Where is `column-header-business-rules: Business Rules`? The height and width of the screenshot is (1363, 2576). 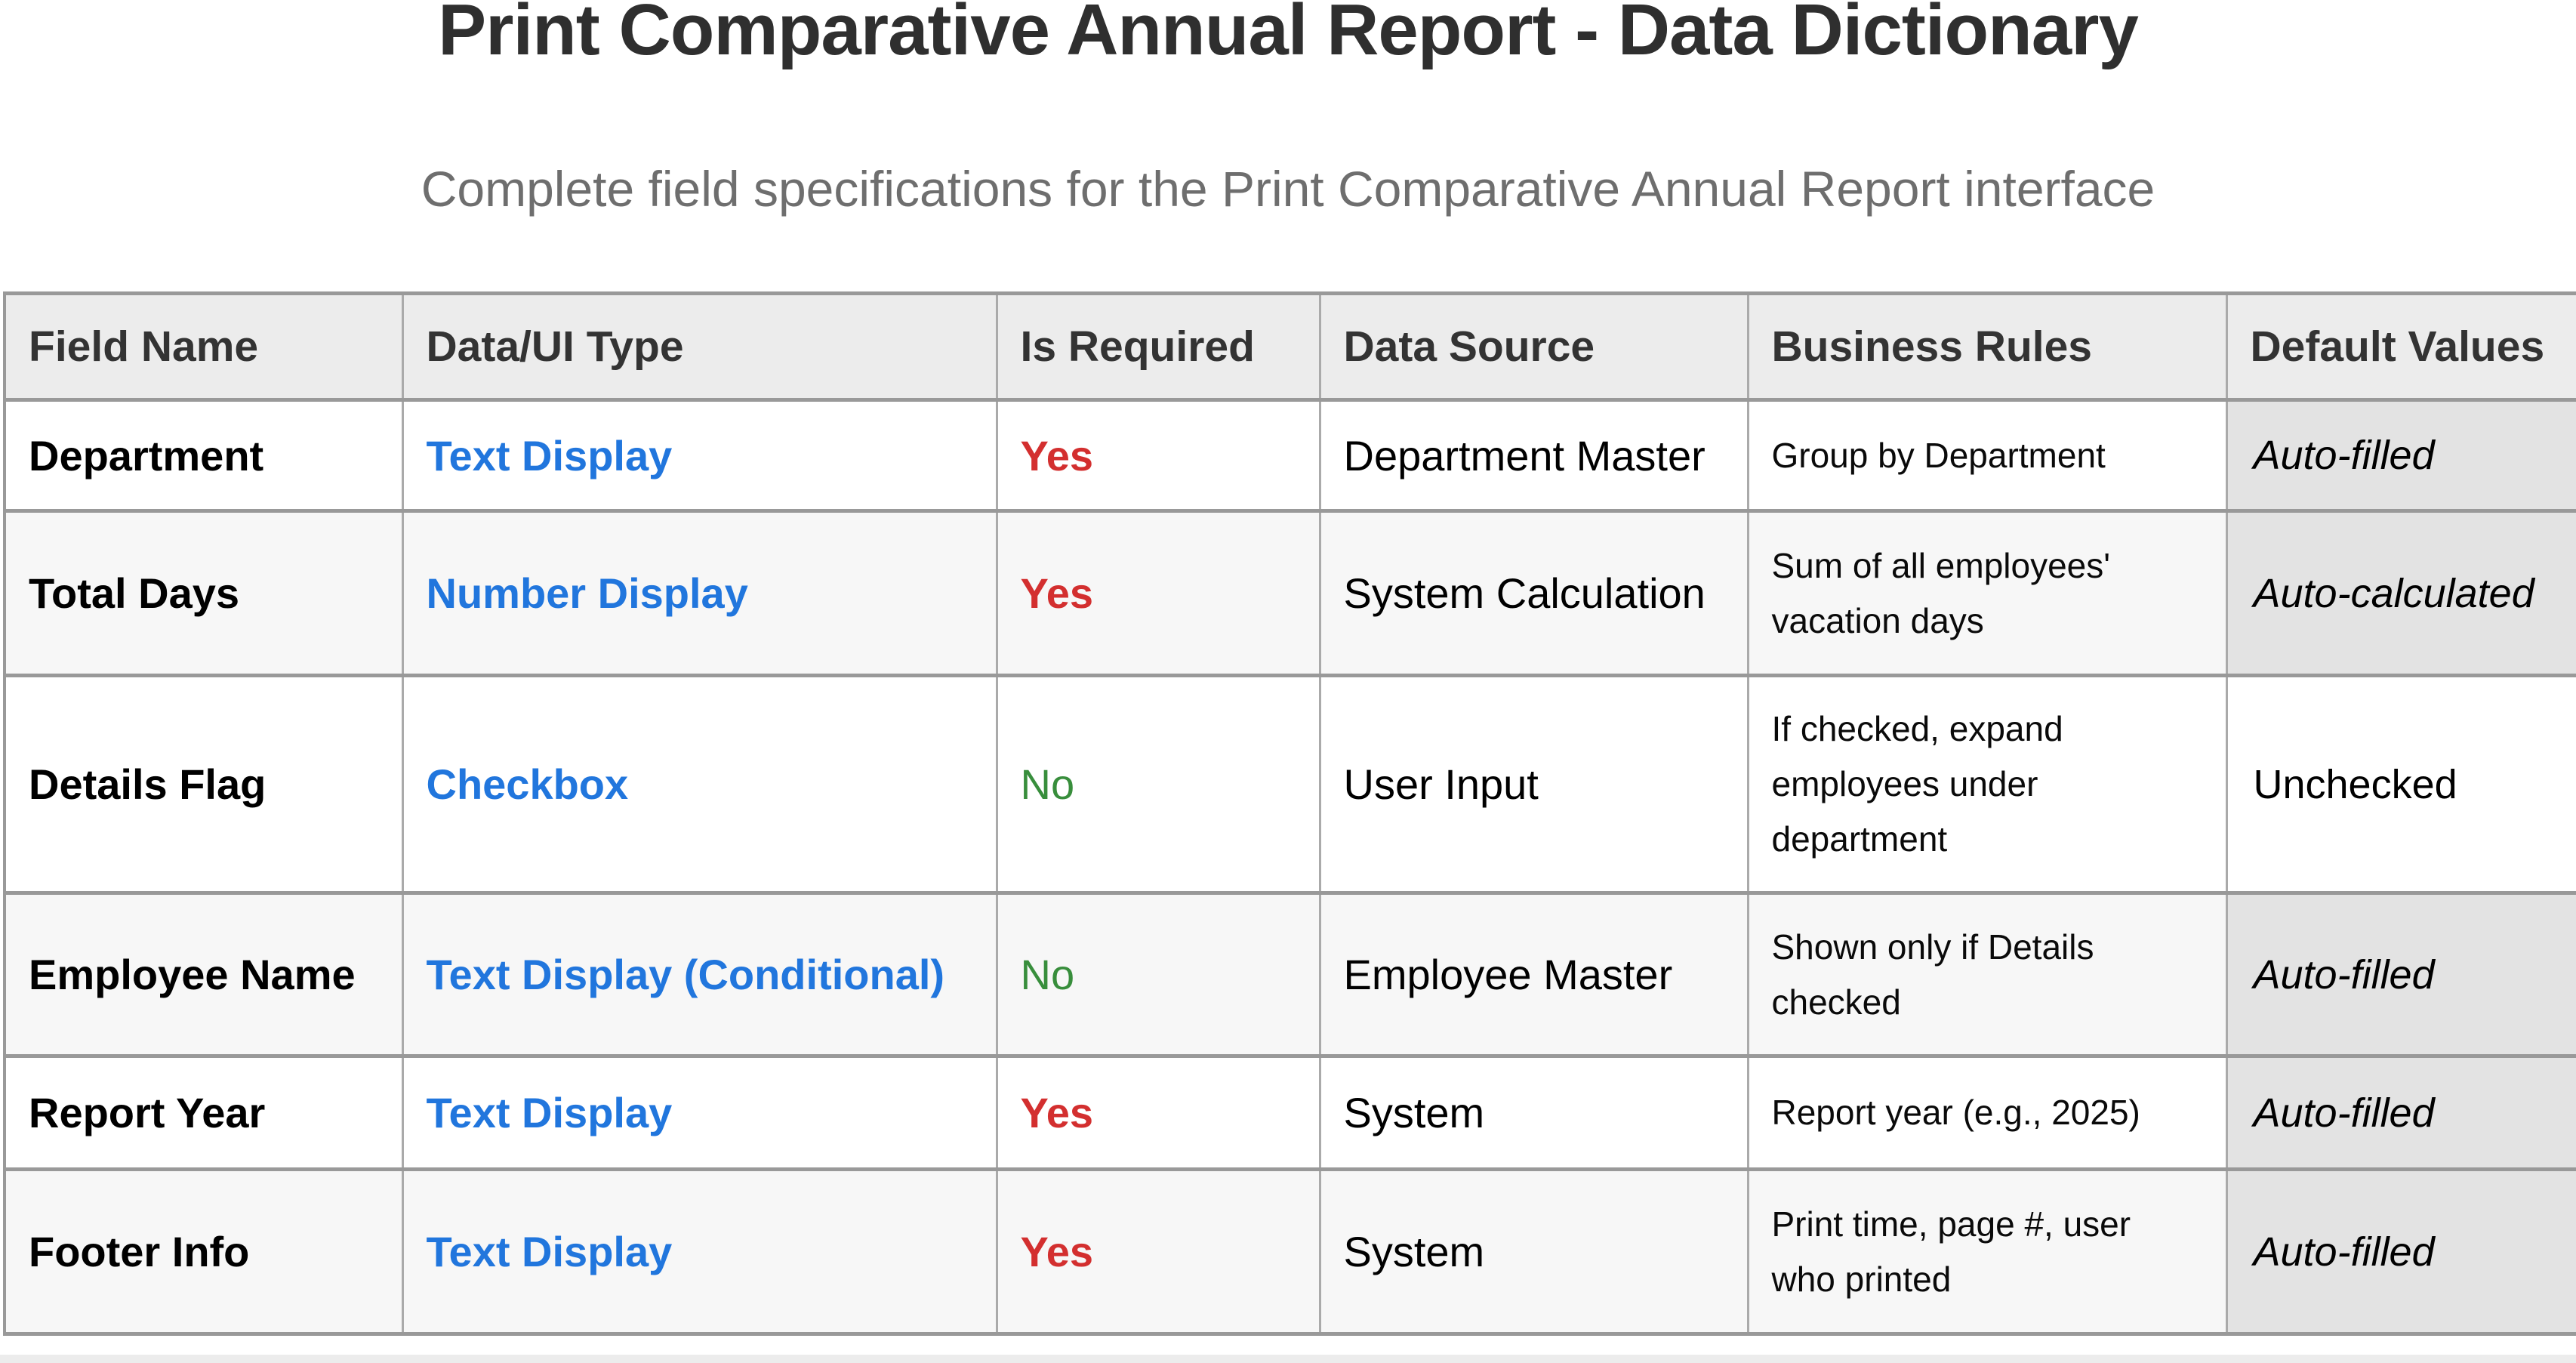
column-header-business-rules: Business Rules is located at coordinates (1986, 346).